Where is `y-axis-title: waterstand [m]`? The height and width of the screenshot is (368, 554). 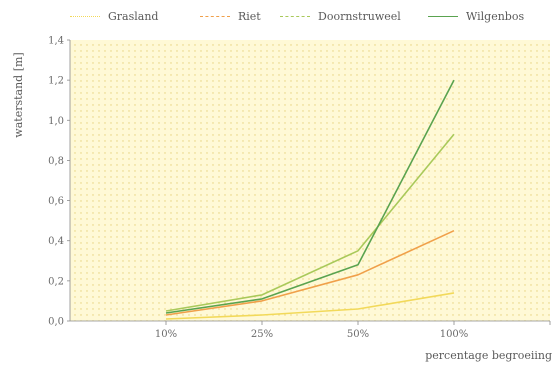 y-axis-title: waterstand [m] is located at coordinates (18, 94).